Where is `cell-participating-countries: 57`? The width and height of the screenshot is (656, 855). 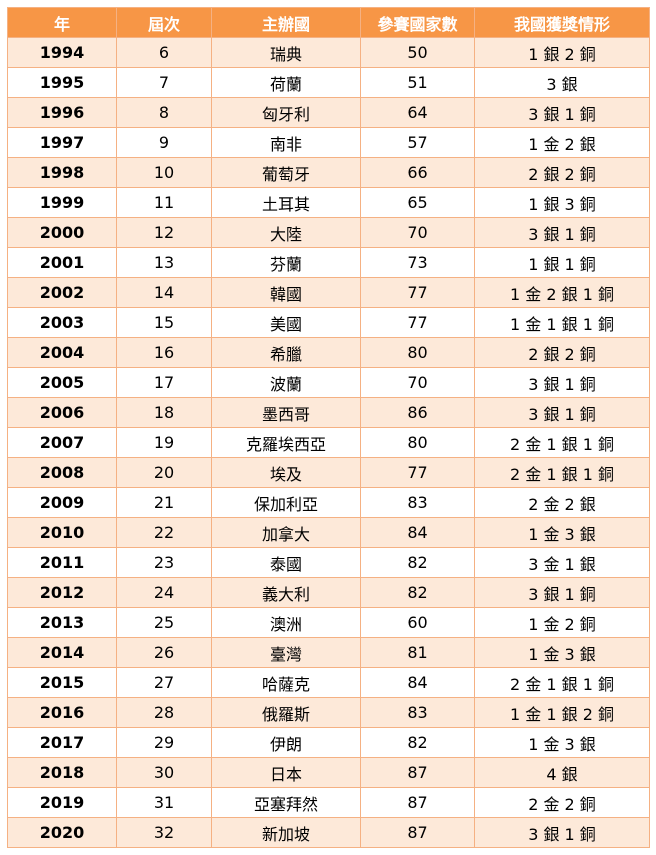
cell-participating-countries: 57 is located at coordinates (417, 142).